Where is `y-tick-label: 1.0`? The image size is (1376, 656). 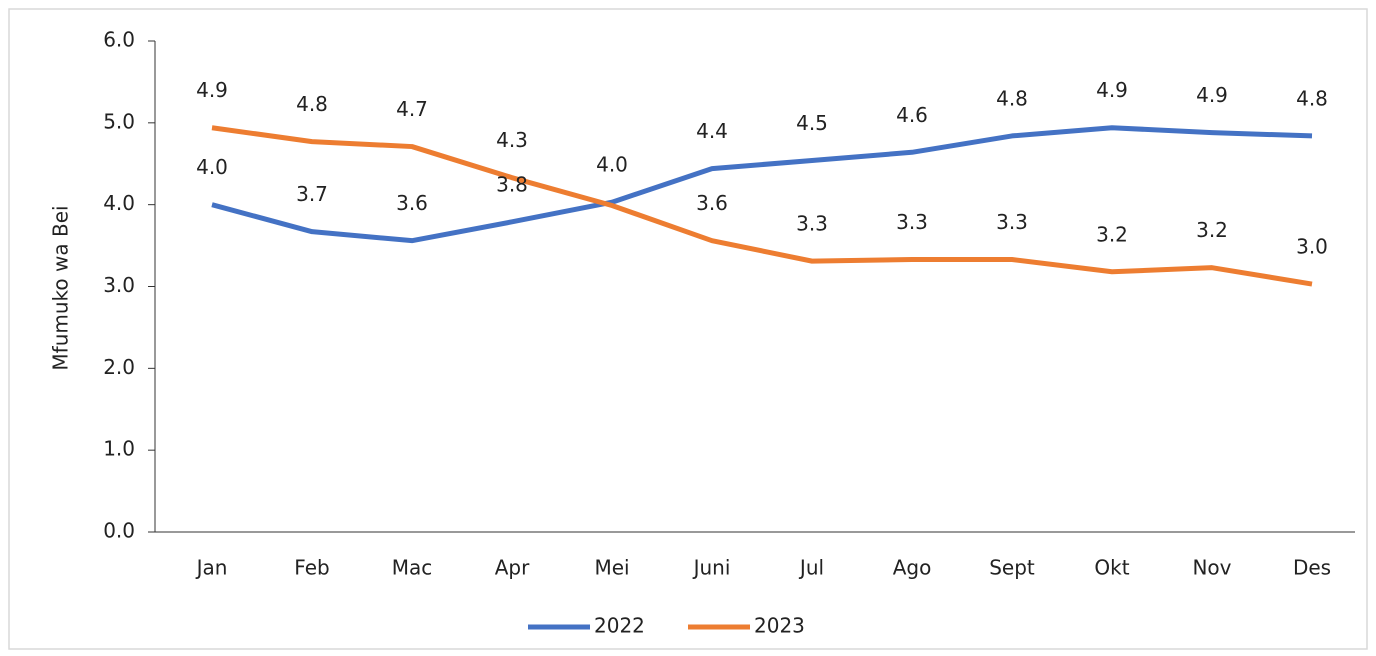
y-tick-label: 1.0 is located at coordinates (119, 449).